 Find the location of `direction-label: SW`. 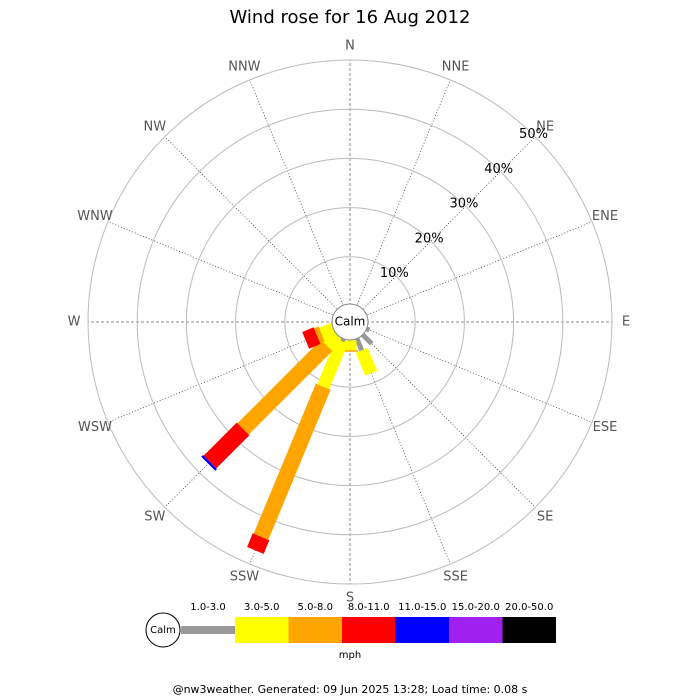

direction-label: SW is located at coordinates (154, 517).